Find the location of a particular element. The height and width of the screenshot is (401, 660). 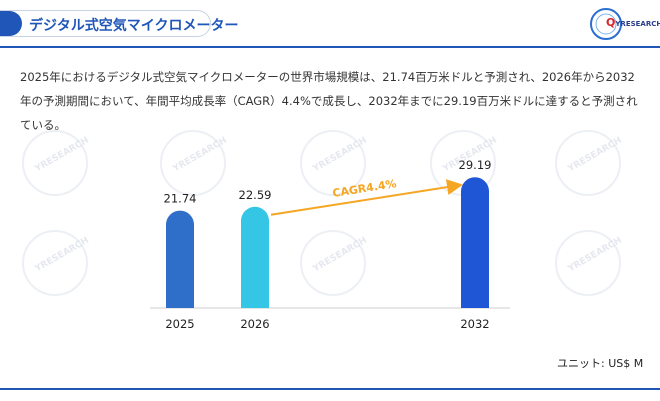

bar-2025 is located at coordinates (180, 259).